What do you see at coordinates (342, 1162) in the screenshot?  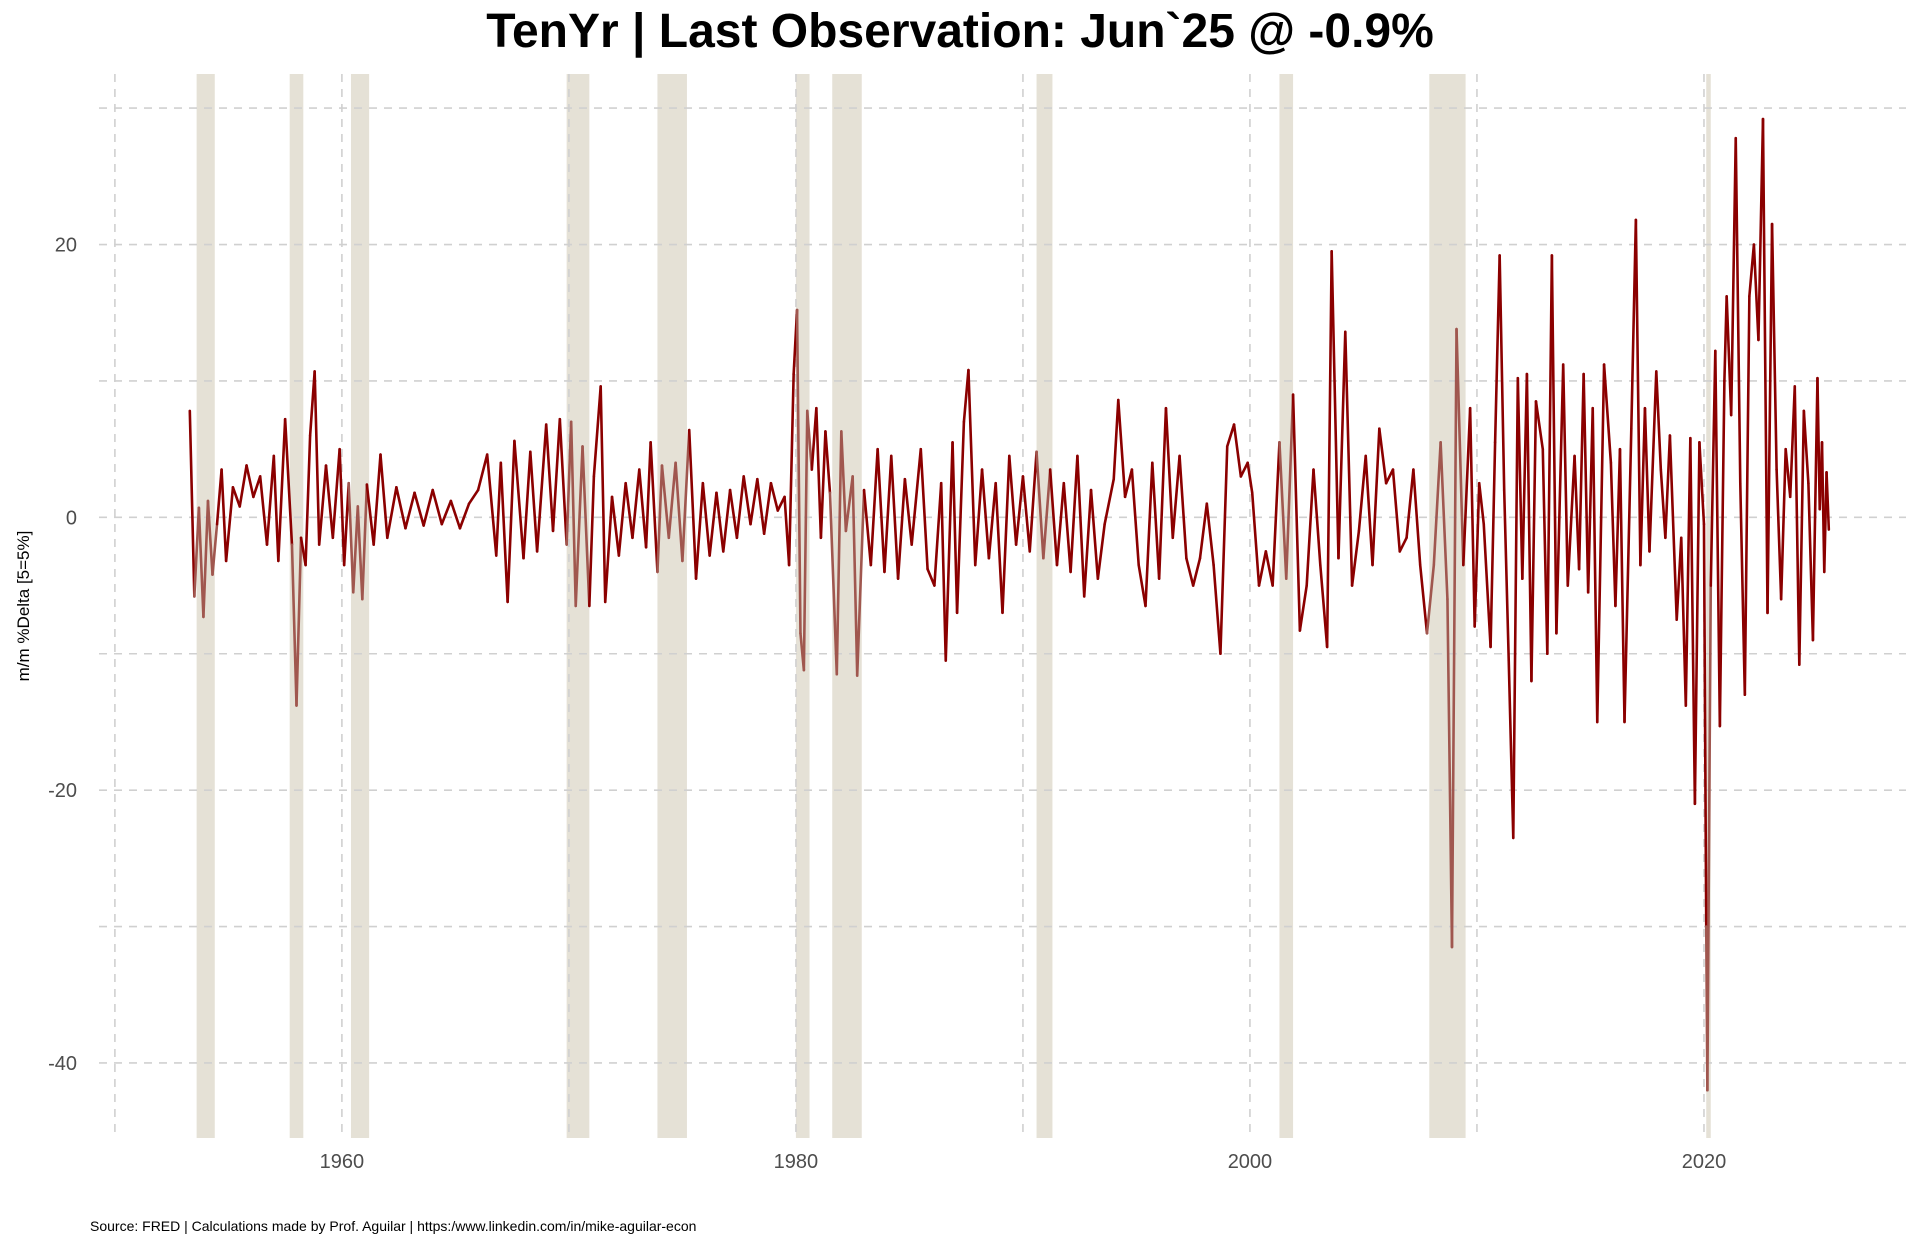 I see `x-tick-label: 1960` at bounding box center [342, 1162].